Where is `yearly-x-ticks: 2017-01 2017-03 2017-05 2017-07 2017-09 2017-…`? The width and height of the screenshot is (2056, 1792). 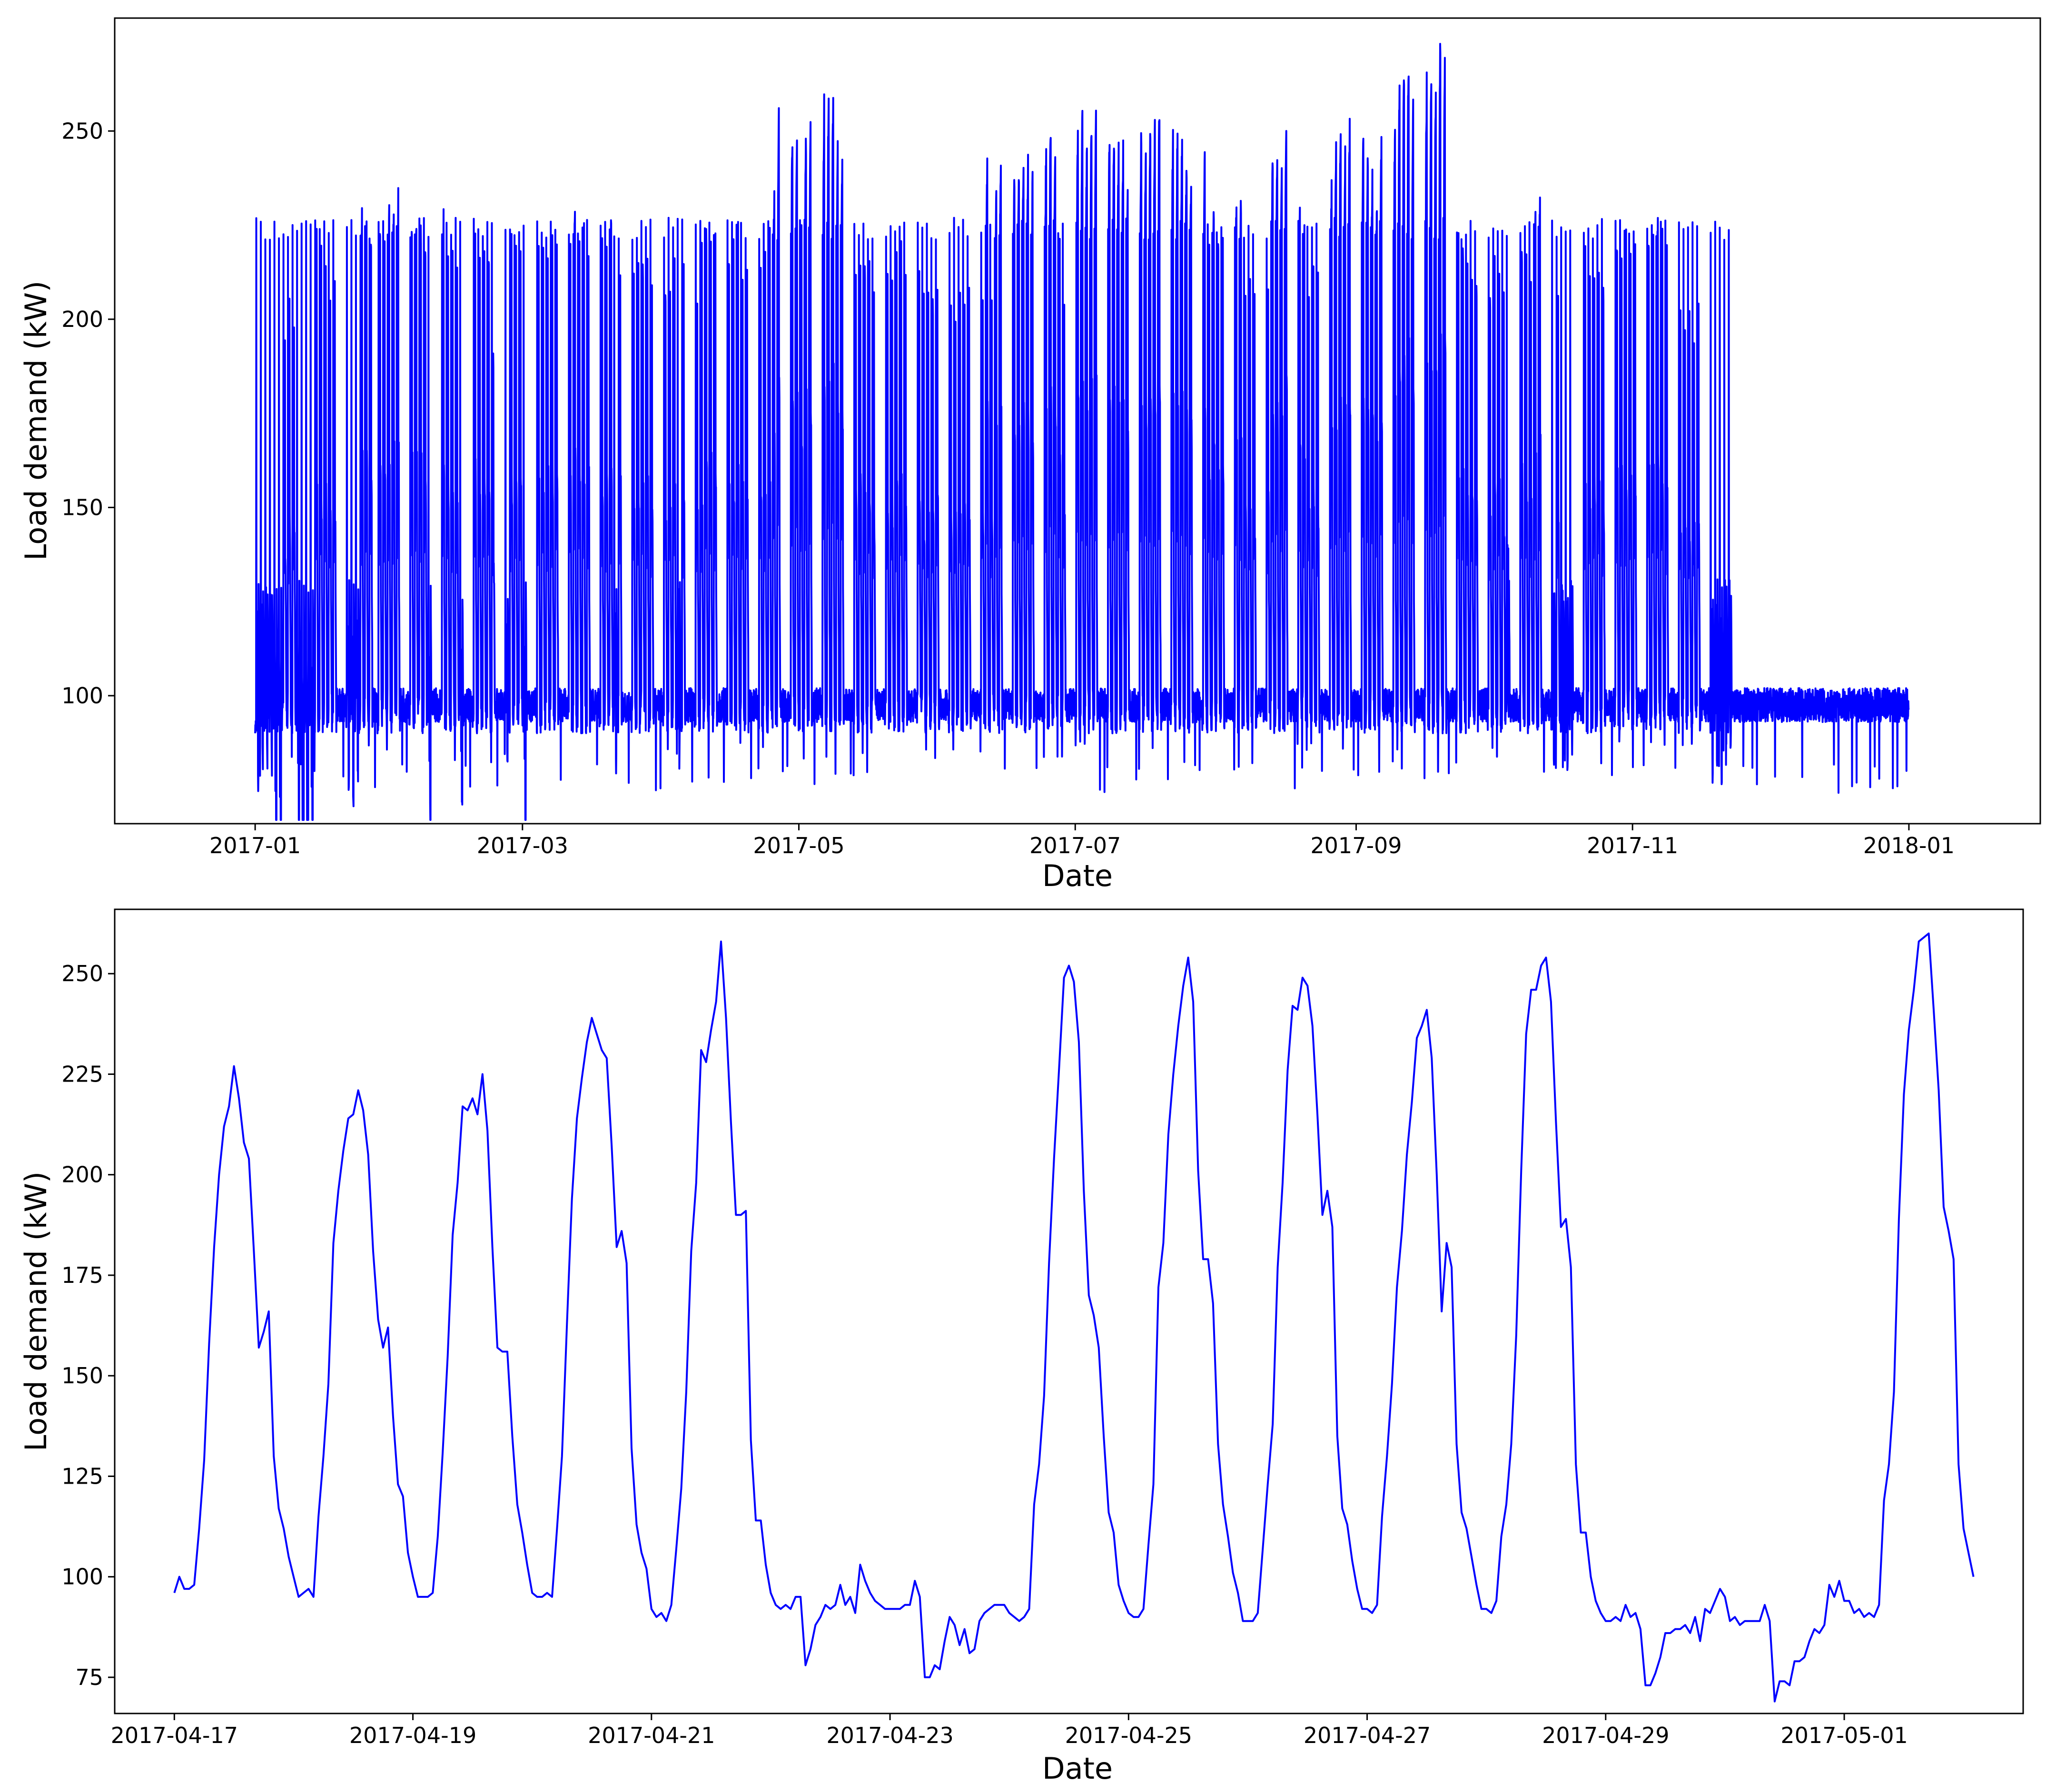
yearly-x-ticks: 2017-01 2017-03 2017-05 2017-07 2017-09 2017-… is located at coordinates (1082, 841).